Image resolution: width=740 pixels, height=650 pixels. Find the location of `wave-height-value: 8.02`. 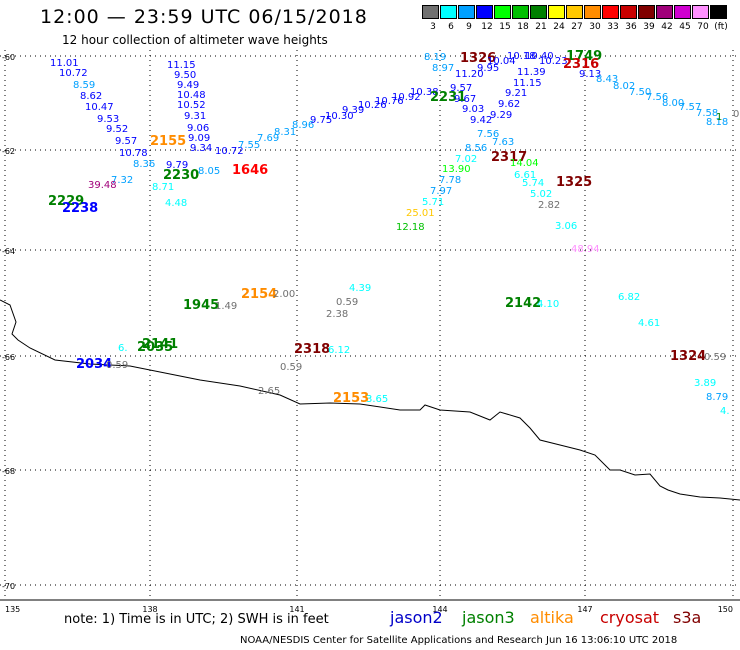

wave-height-value: 8.02 is located at coordinates (624, 86).